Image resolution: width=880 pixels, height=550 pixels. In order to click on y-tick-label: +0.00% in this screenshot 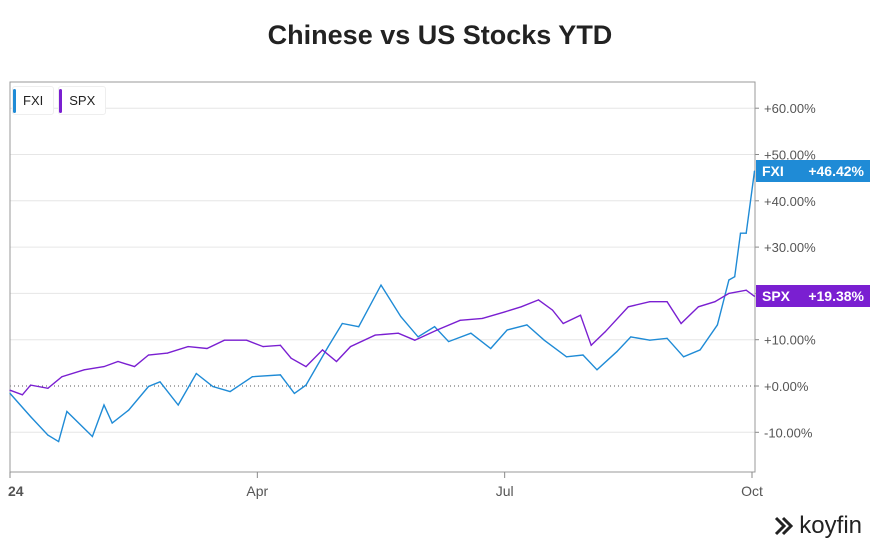, I will do `click(786, 386)`.